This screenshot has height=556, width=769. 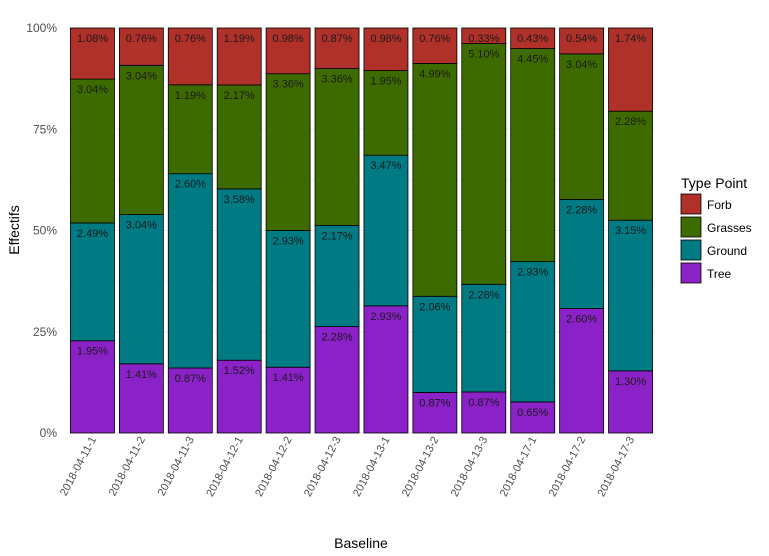 What do you see at coordinates (385, 317) in the screenshot?
I see `data-label-tree: 2.93%` at bounding box center [385, 317].